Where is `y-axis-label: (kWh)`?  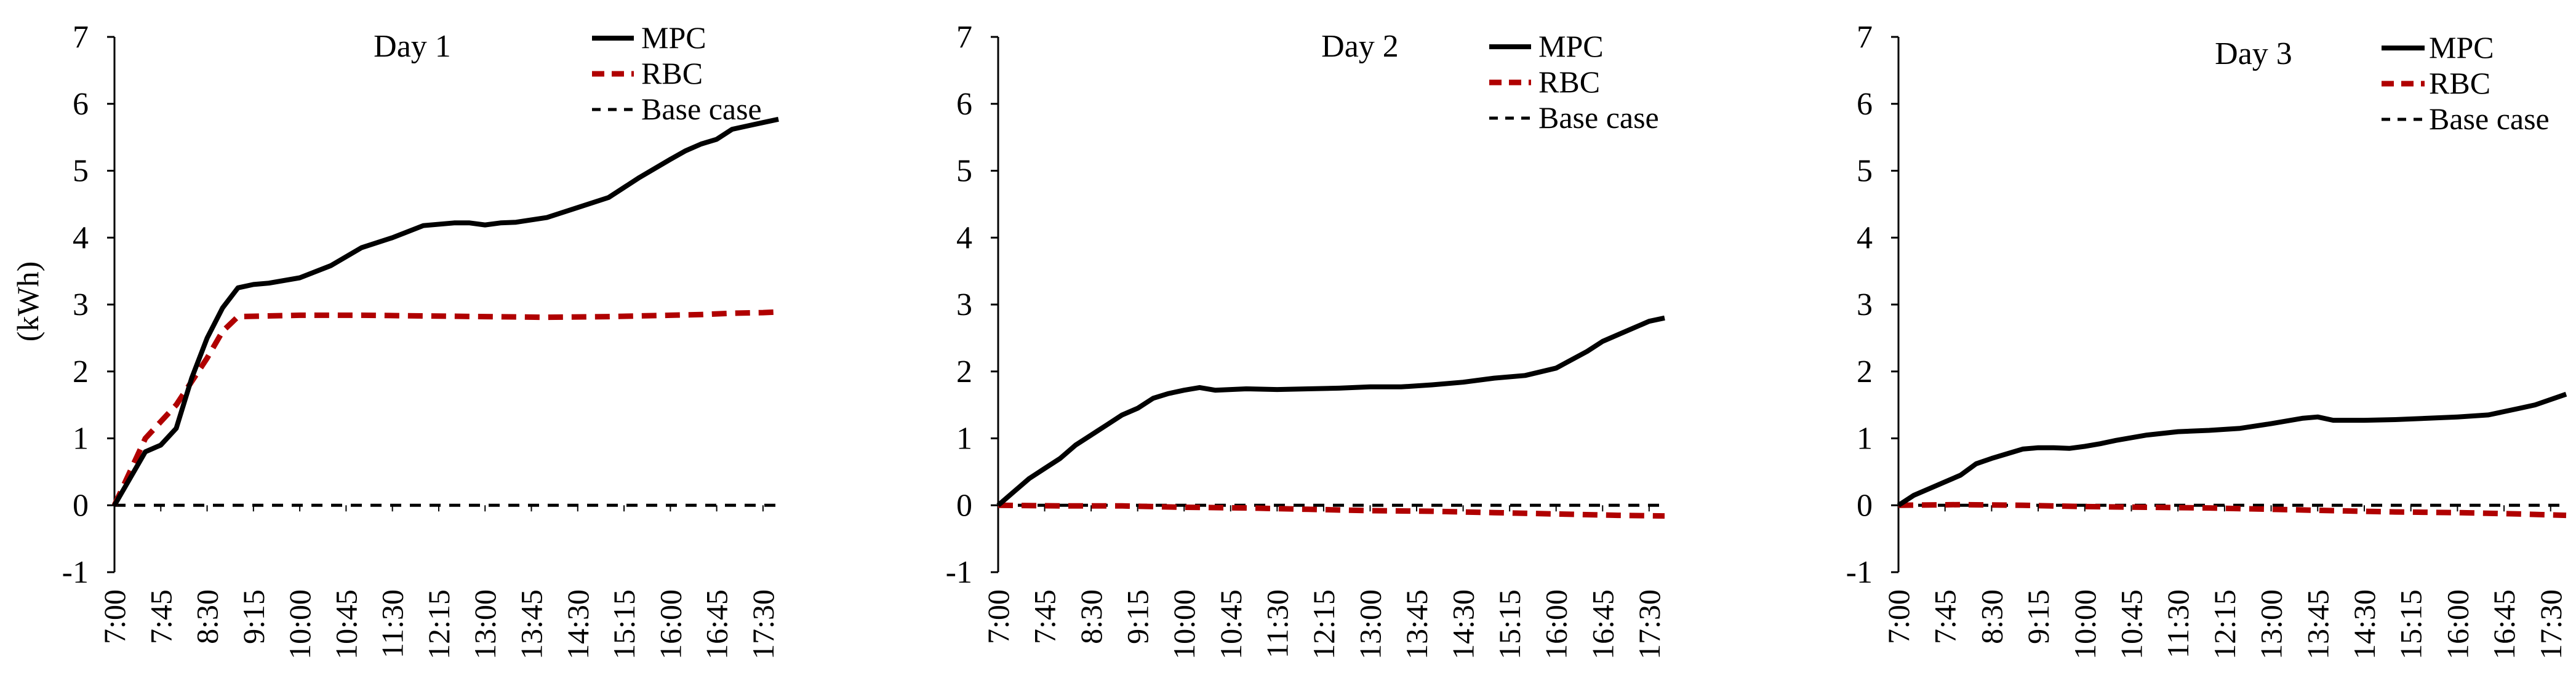
y-axis-label: (kWh) is located at coordinates (27, 301).